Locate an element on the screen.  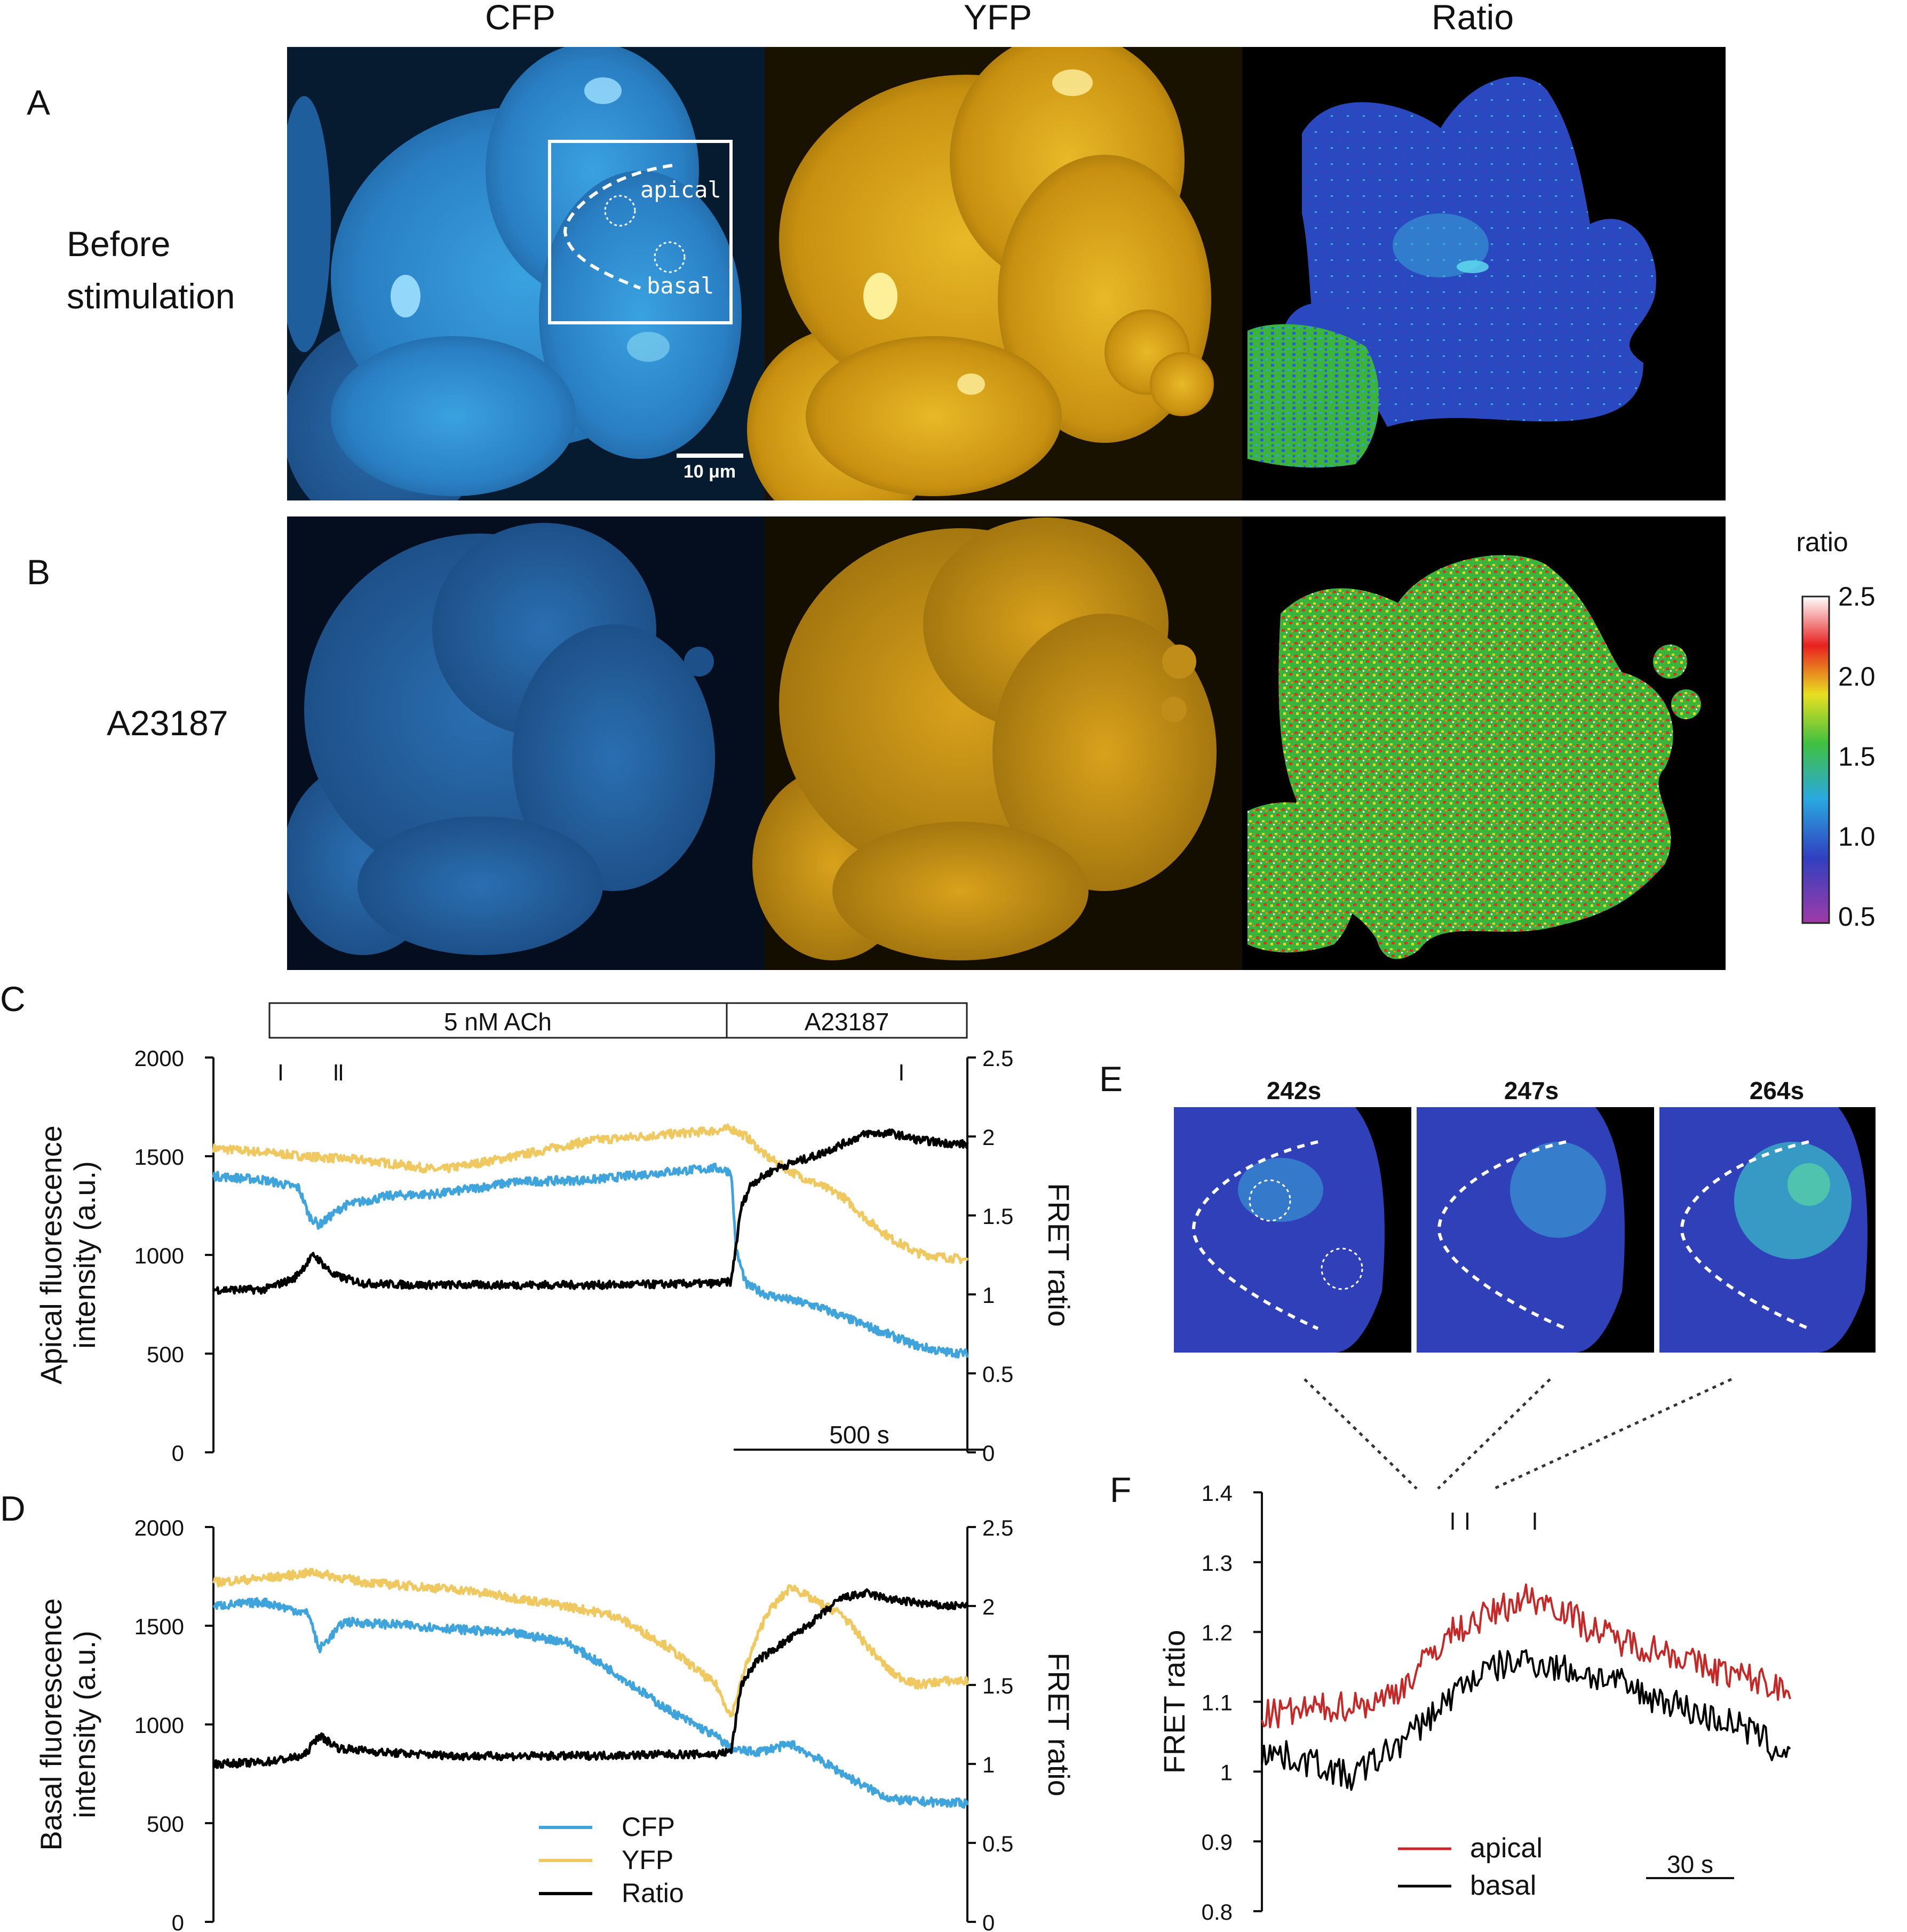
treatment-bar: 5 nM ACh A23187 is located at coordinates (618, 1020).